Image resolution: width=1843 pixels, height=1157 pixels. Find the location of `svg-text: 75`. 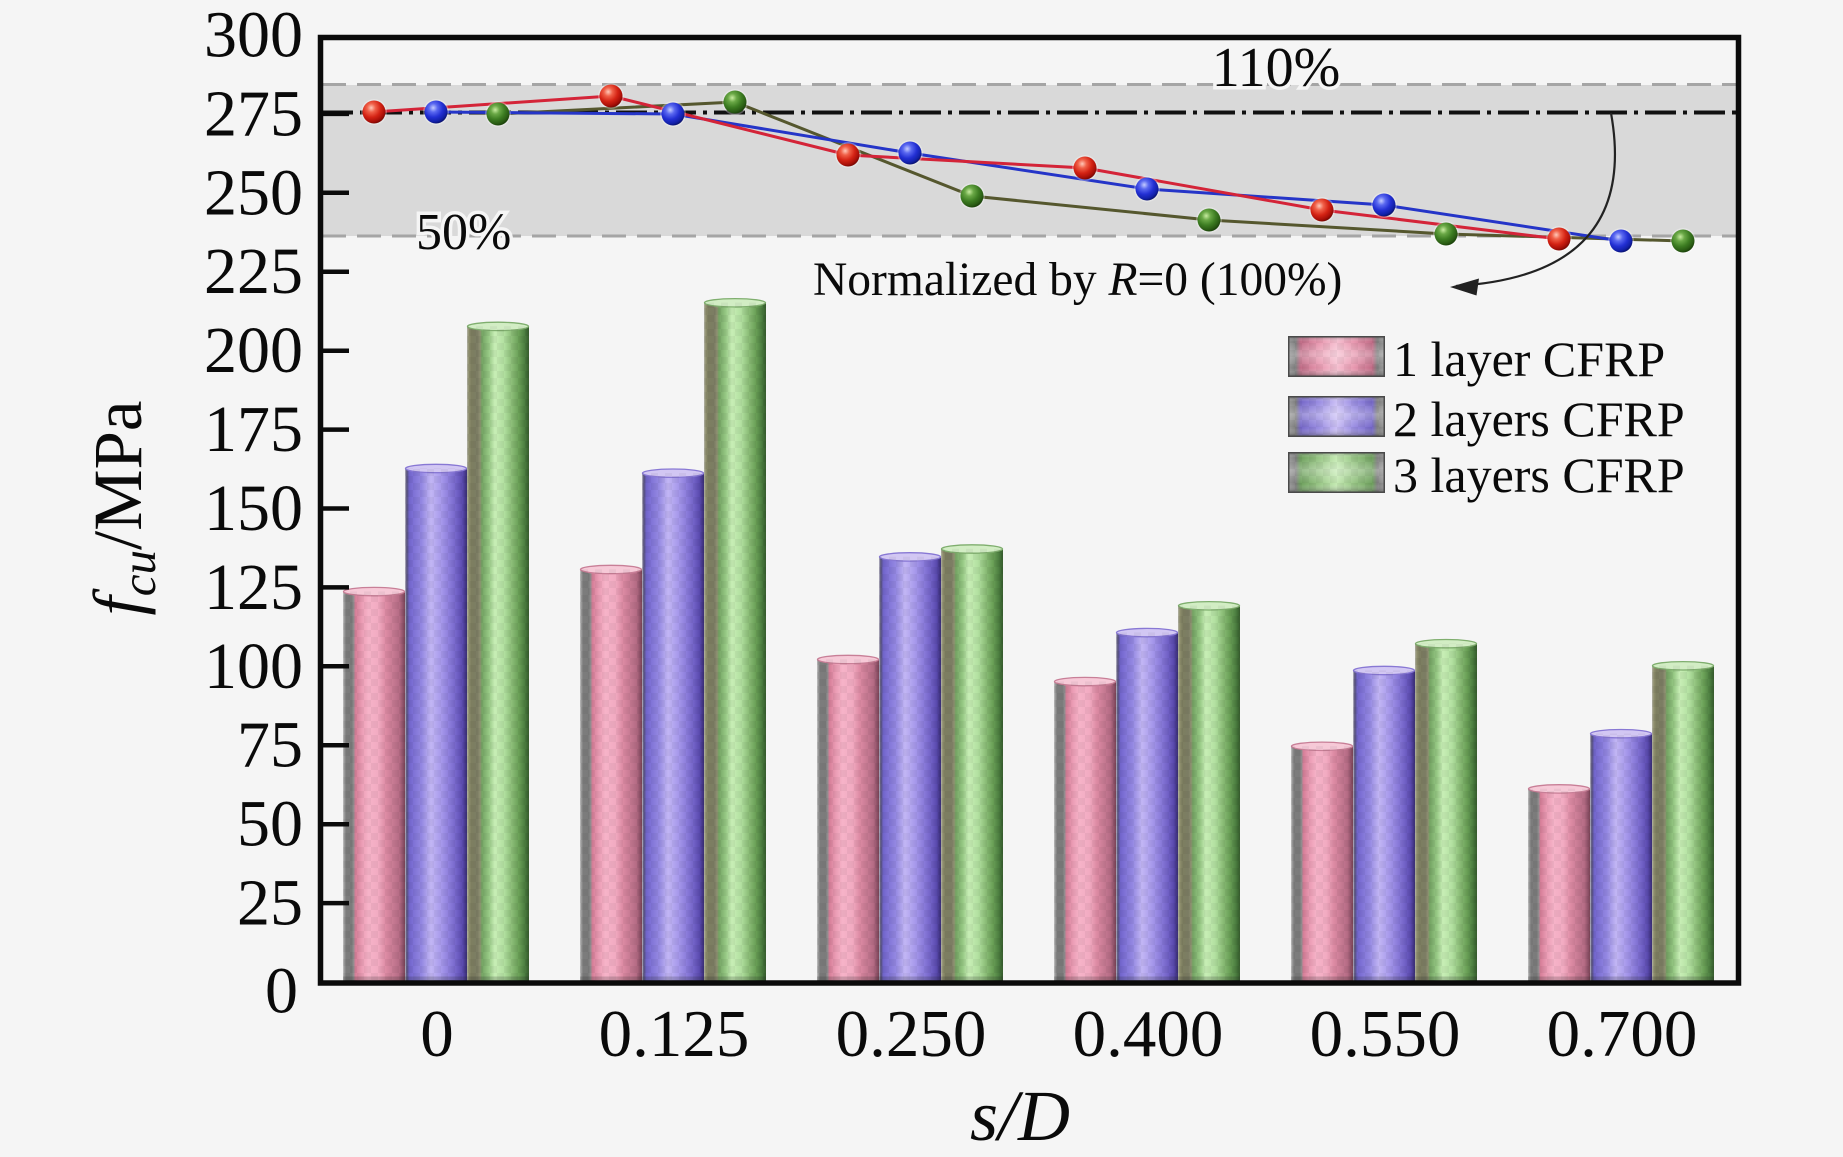

svg-text: 75 is located at coordinates (270, 745).